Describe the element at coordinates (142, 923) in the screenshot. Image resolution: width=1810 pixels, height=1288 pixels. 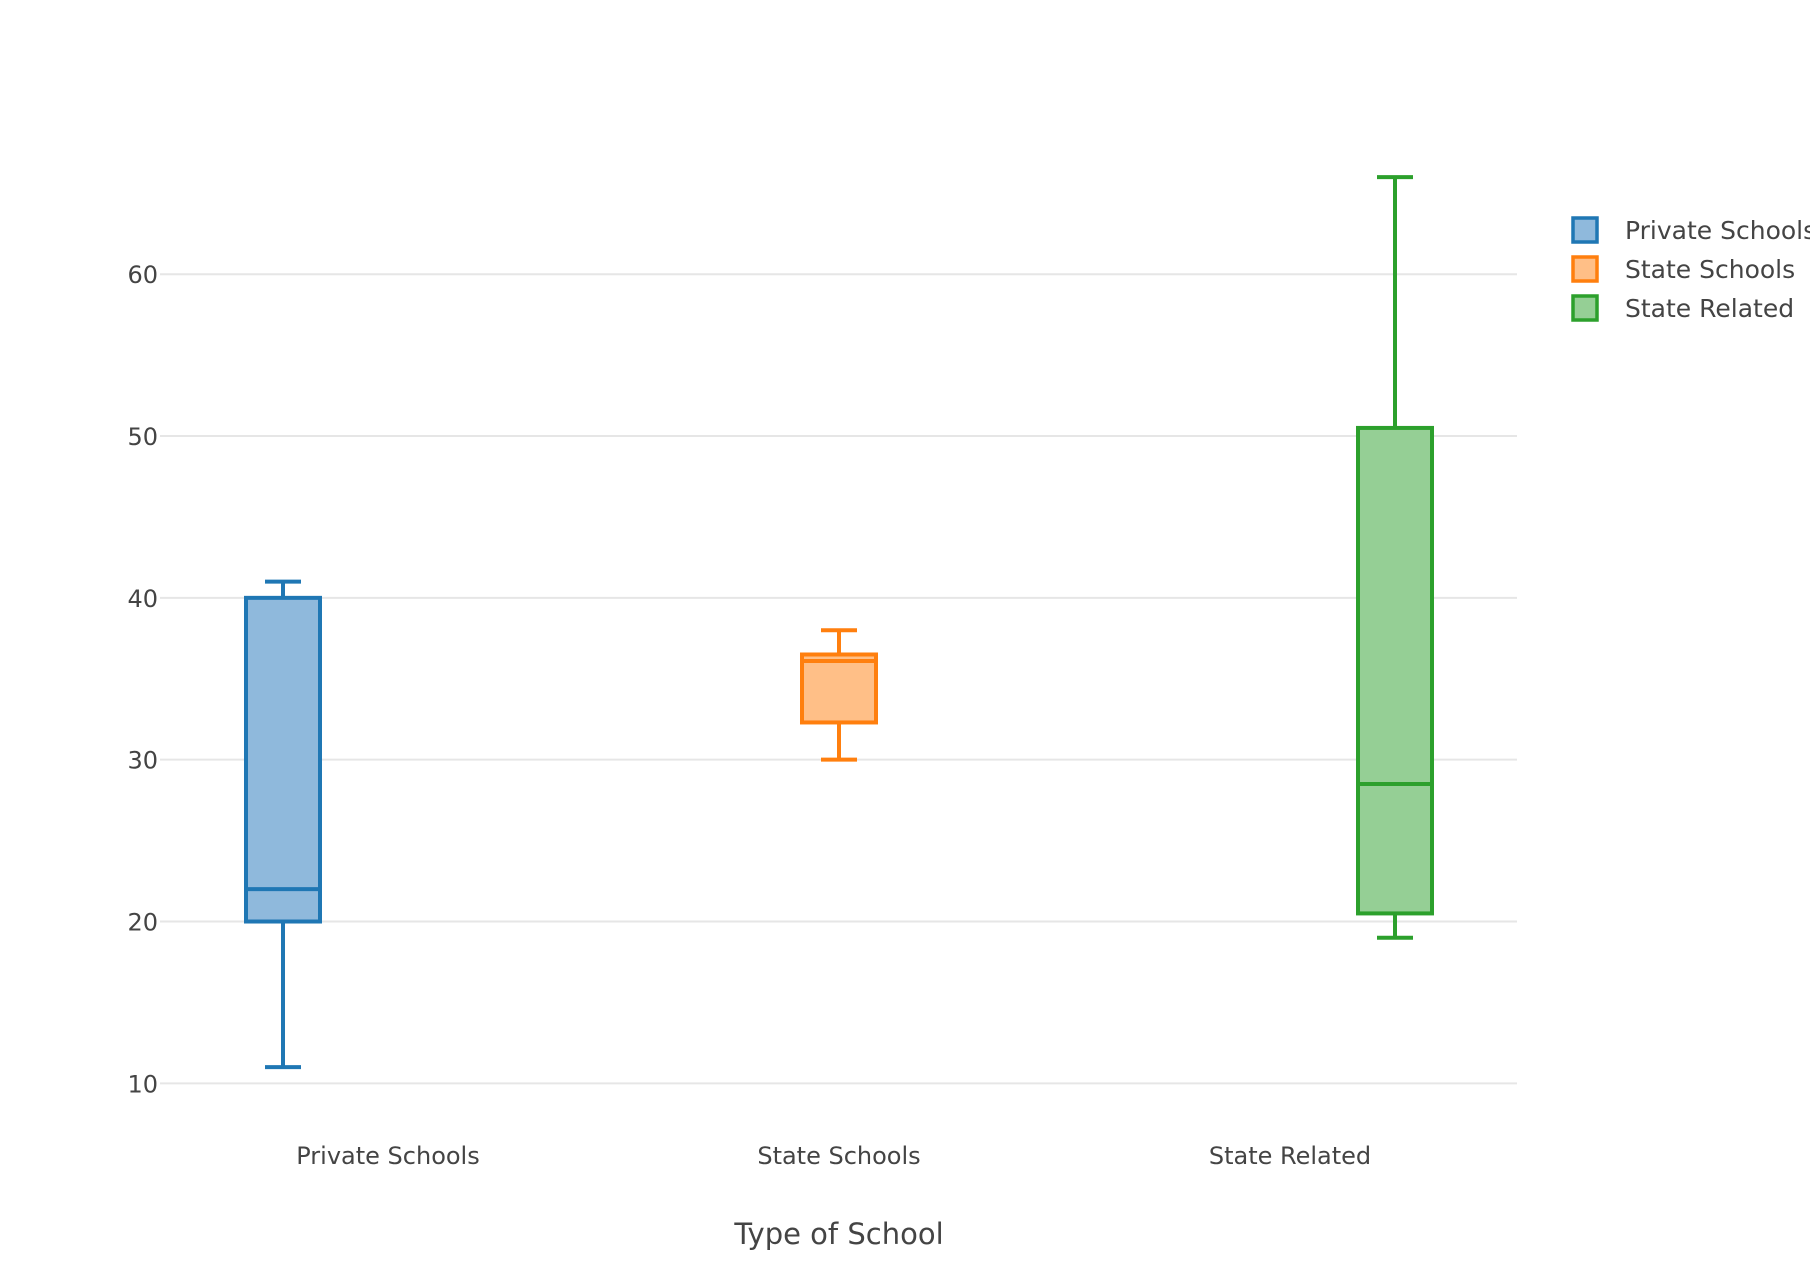
I see `y-tick-label-20: 20` at that location.